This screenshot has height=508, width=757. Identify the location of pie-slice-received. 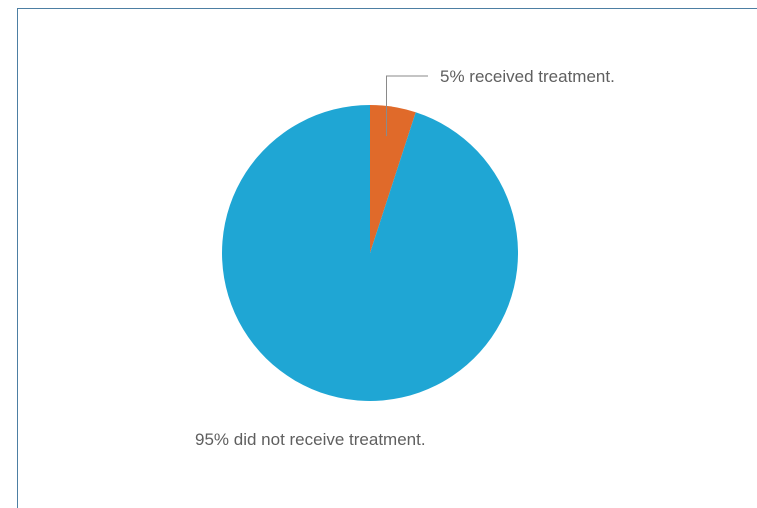
(393, 179).